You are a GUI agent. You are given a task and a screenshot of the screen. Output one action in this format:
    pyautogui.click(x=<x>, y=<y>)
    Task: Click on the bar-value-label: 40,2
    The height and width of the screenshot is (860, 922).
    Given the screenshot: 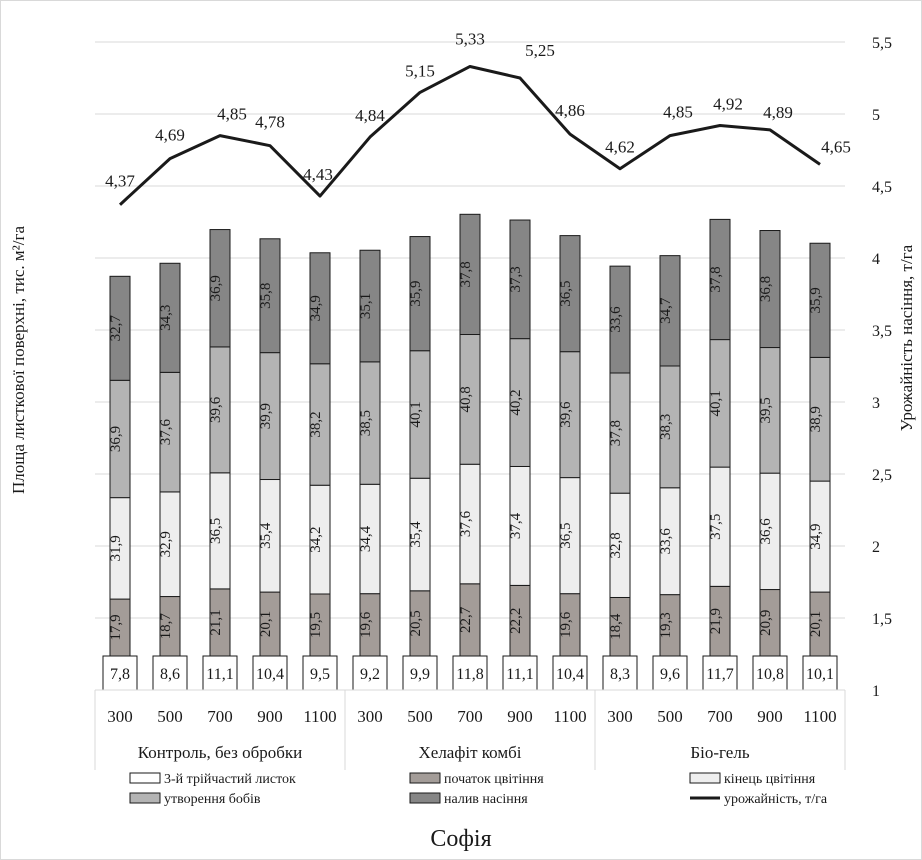 What is the action you would take?
    pyautogui.click(x=516, y=402)
    